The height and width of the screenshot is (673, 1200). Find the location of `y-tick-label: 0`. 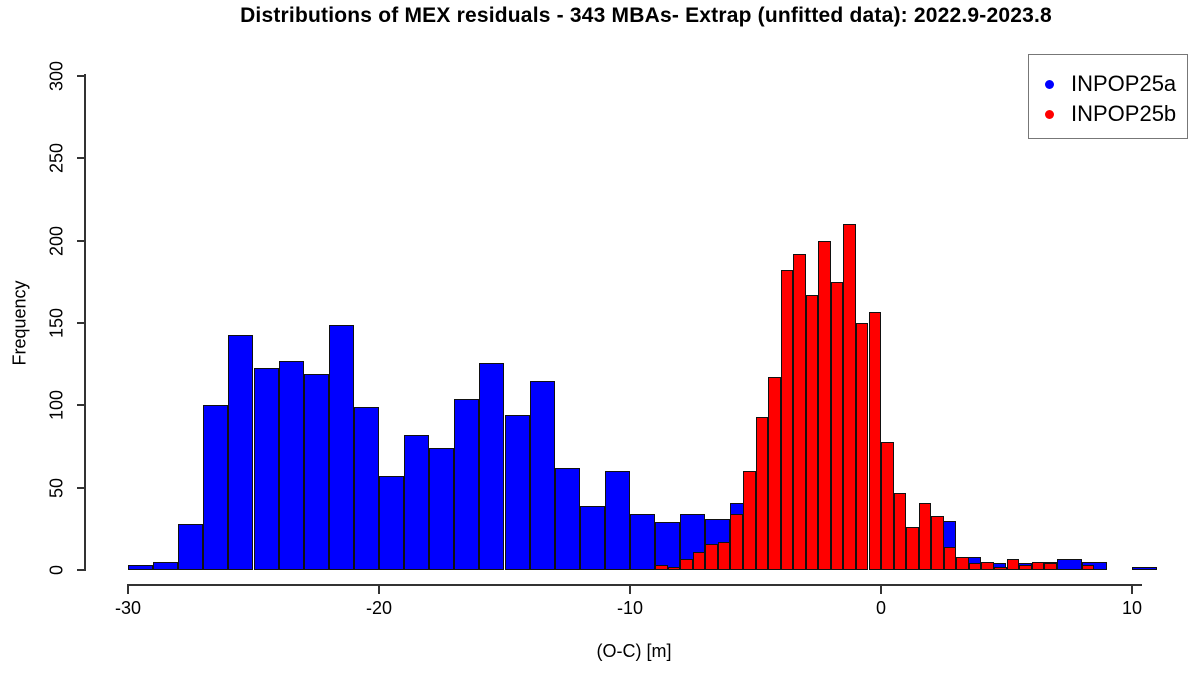

y-tick-label: 0 is located at coordinates (56, 570).